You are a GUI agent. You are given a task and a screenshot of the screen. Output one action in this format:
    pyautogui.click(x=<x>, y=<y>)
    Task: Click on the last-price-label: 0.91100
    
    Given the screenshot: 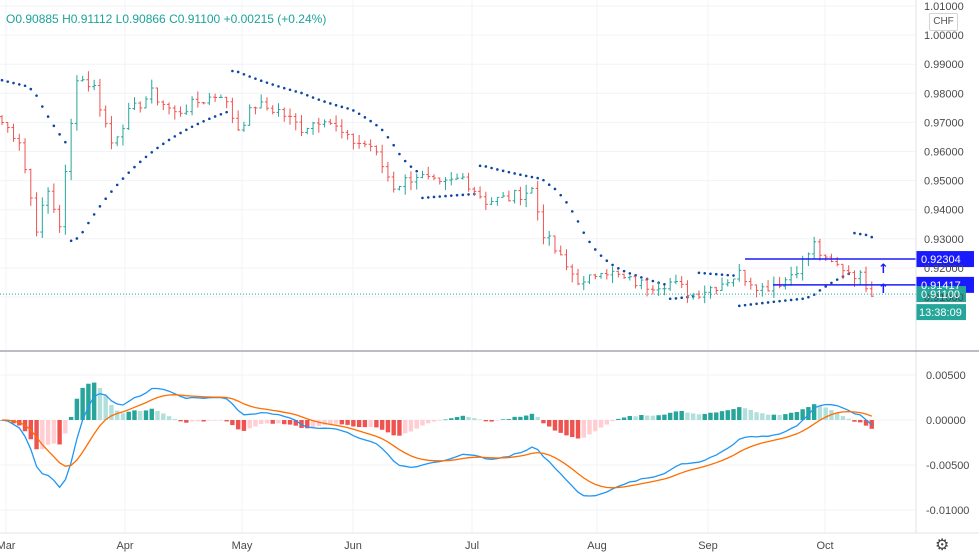 What is the action you would take?
    pyautogui.click(x=940, y=295)
    